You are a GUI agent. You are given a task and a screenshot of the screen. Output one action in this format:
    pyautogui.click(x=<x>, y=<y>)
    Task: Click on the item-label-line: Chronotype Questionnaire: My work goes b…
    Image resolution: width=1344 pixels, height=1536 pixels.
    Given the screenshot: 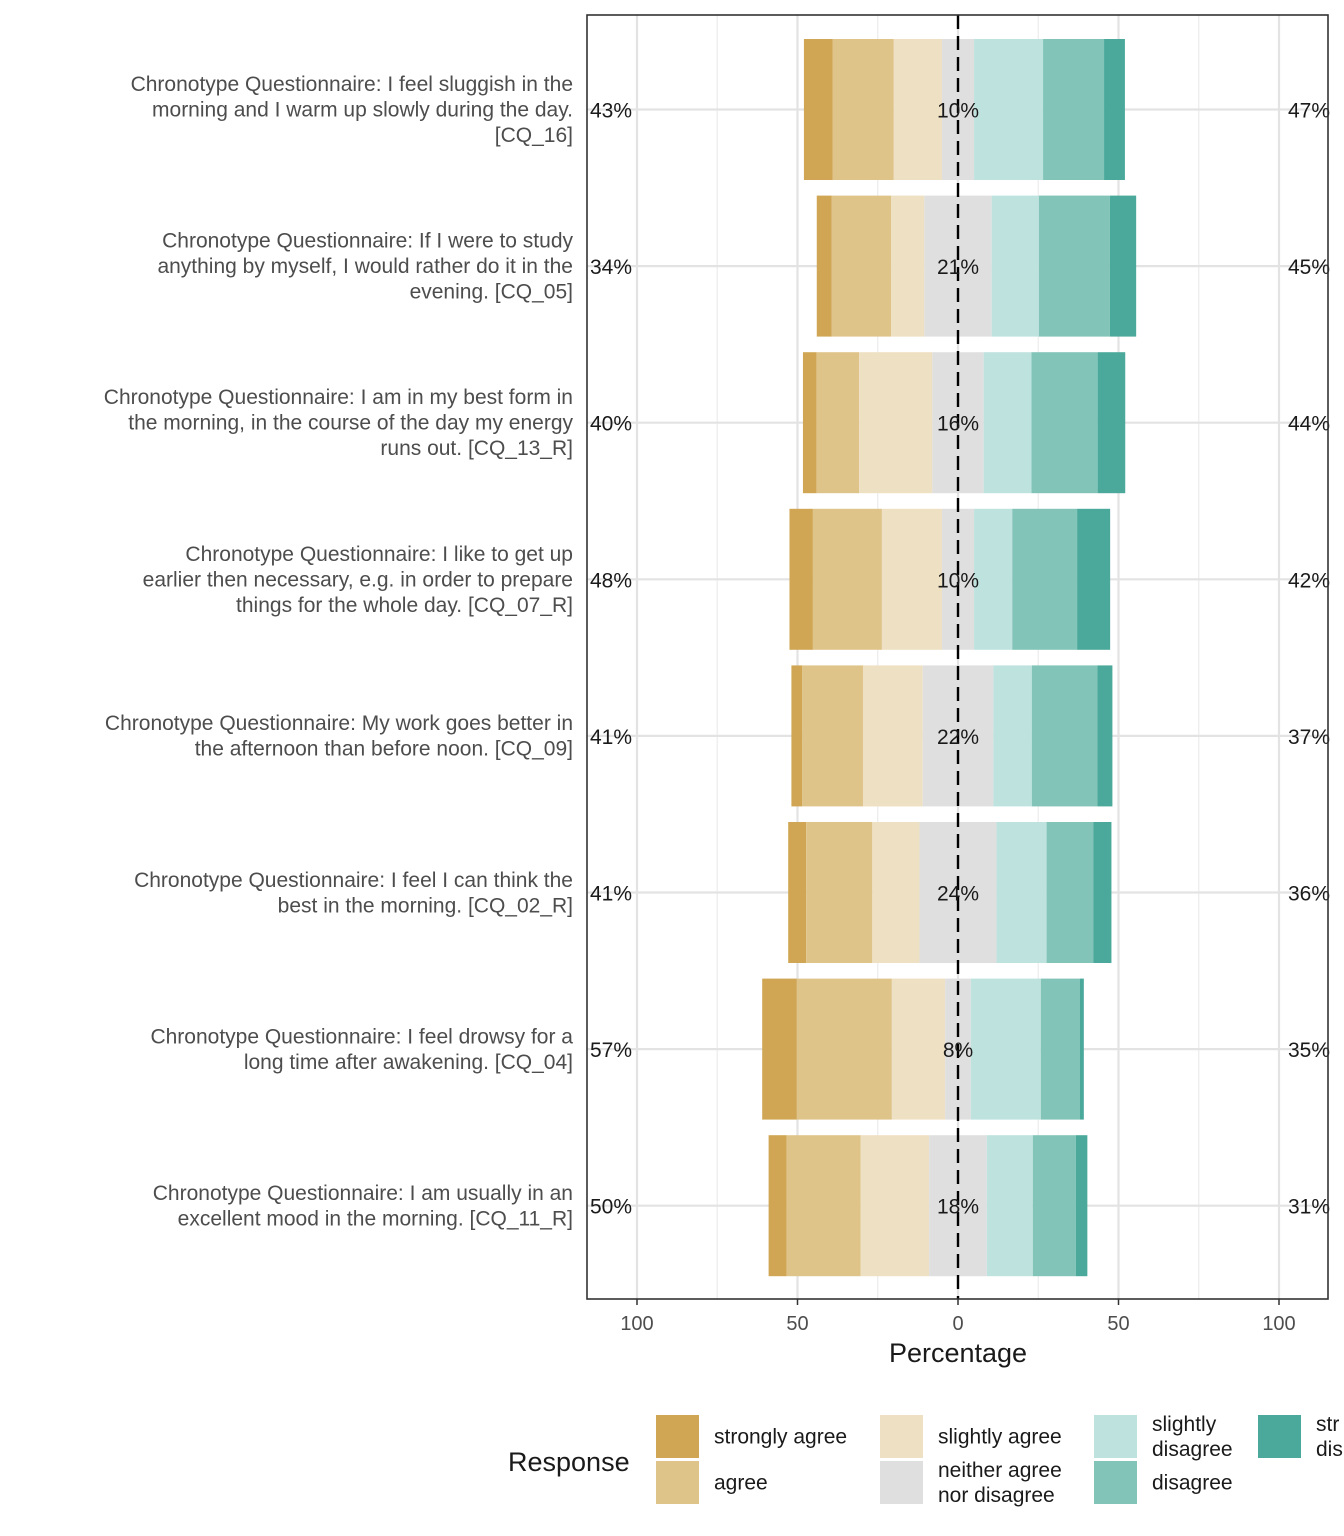 What is the action you would take?
    pyautogui.click(x=339, y=723)
    